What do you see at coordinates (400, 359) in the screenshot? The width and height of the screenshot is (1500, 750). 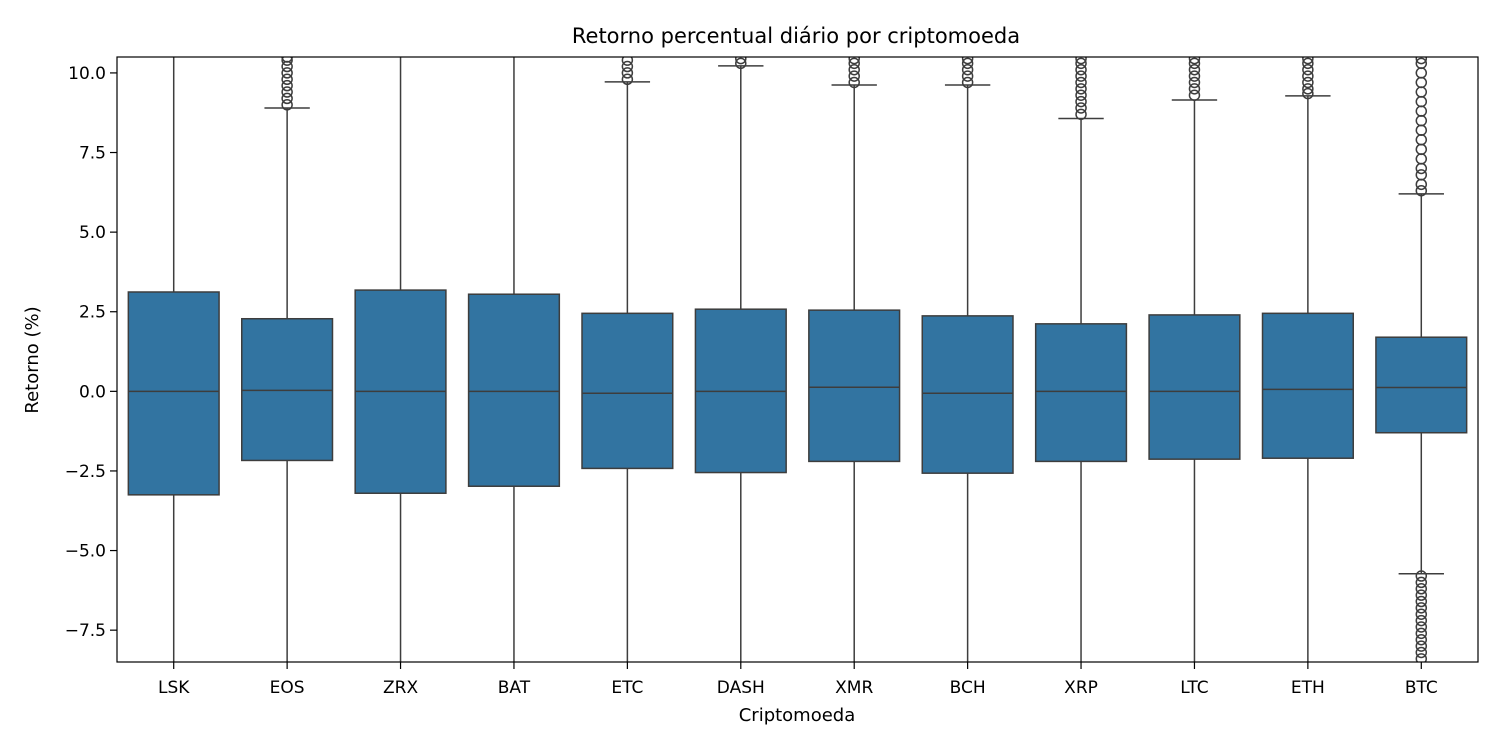 I see `box-zrx` at bounding box center [400, 359].